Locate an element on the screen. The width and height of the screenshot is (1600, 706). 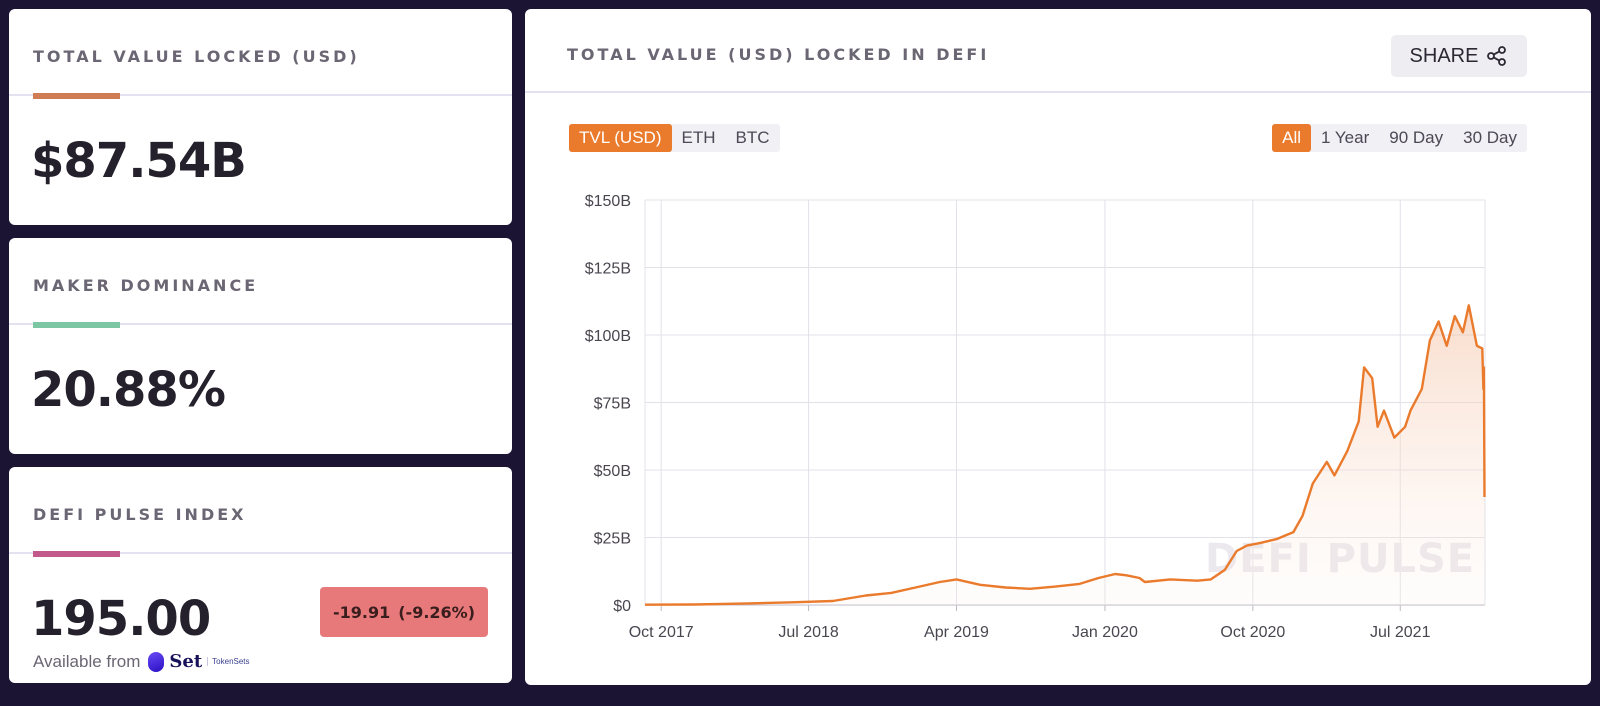
set-logo-sub: TokenSets is located at coordinates (228, 661).